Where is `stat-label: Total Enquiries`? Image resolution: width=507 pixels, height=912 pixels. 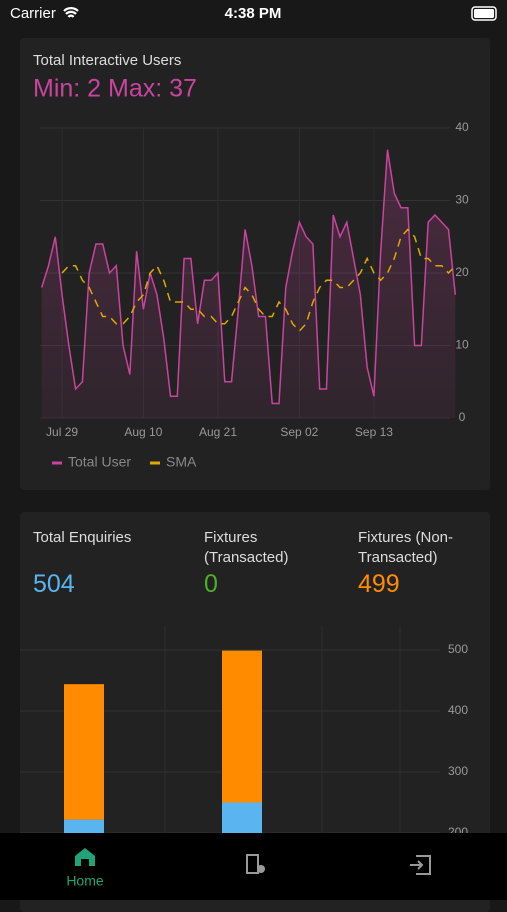 stat-label: Total Enquiries is located at coordinates (82, 537).